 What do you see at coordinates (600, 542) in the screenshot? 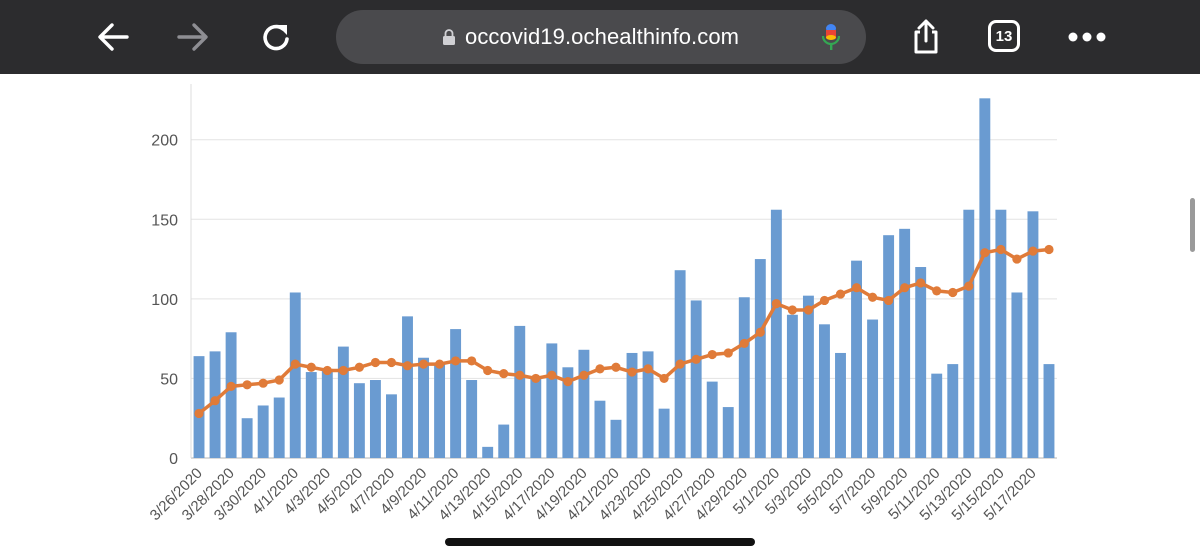
I see `home-indicator` at bounding box center [600, 542].